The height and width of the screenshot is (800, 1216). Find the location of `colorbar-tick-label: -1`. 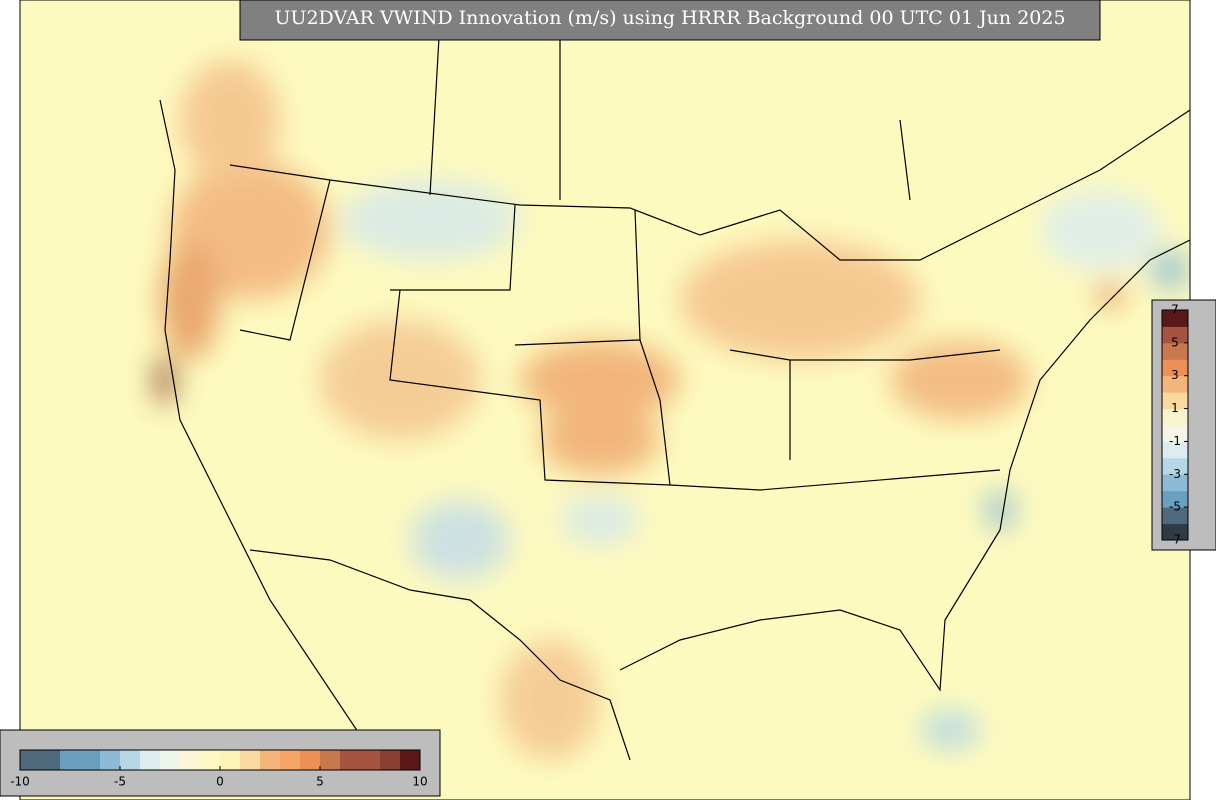

colorbar-tick-label: -1 is located at coordinates (1175, 441).